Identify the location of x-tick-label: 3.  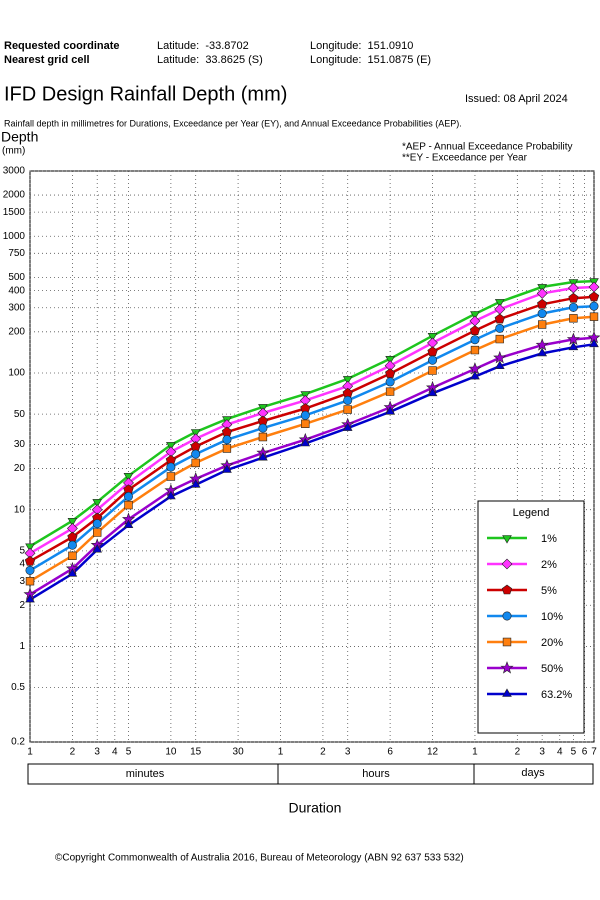
(348, 752).